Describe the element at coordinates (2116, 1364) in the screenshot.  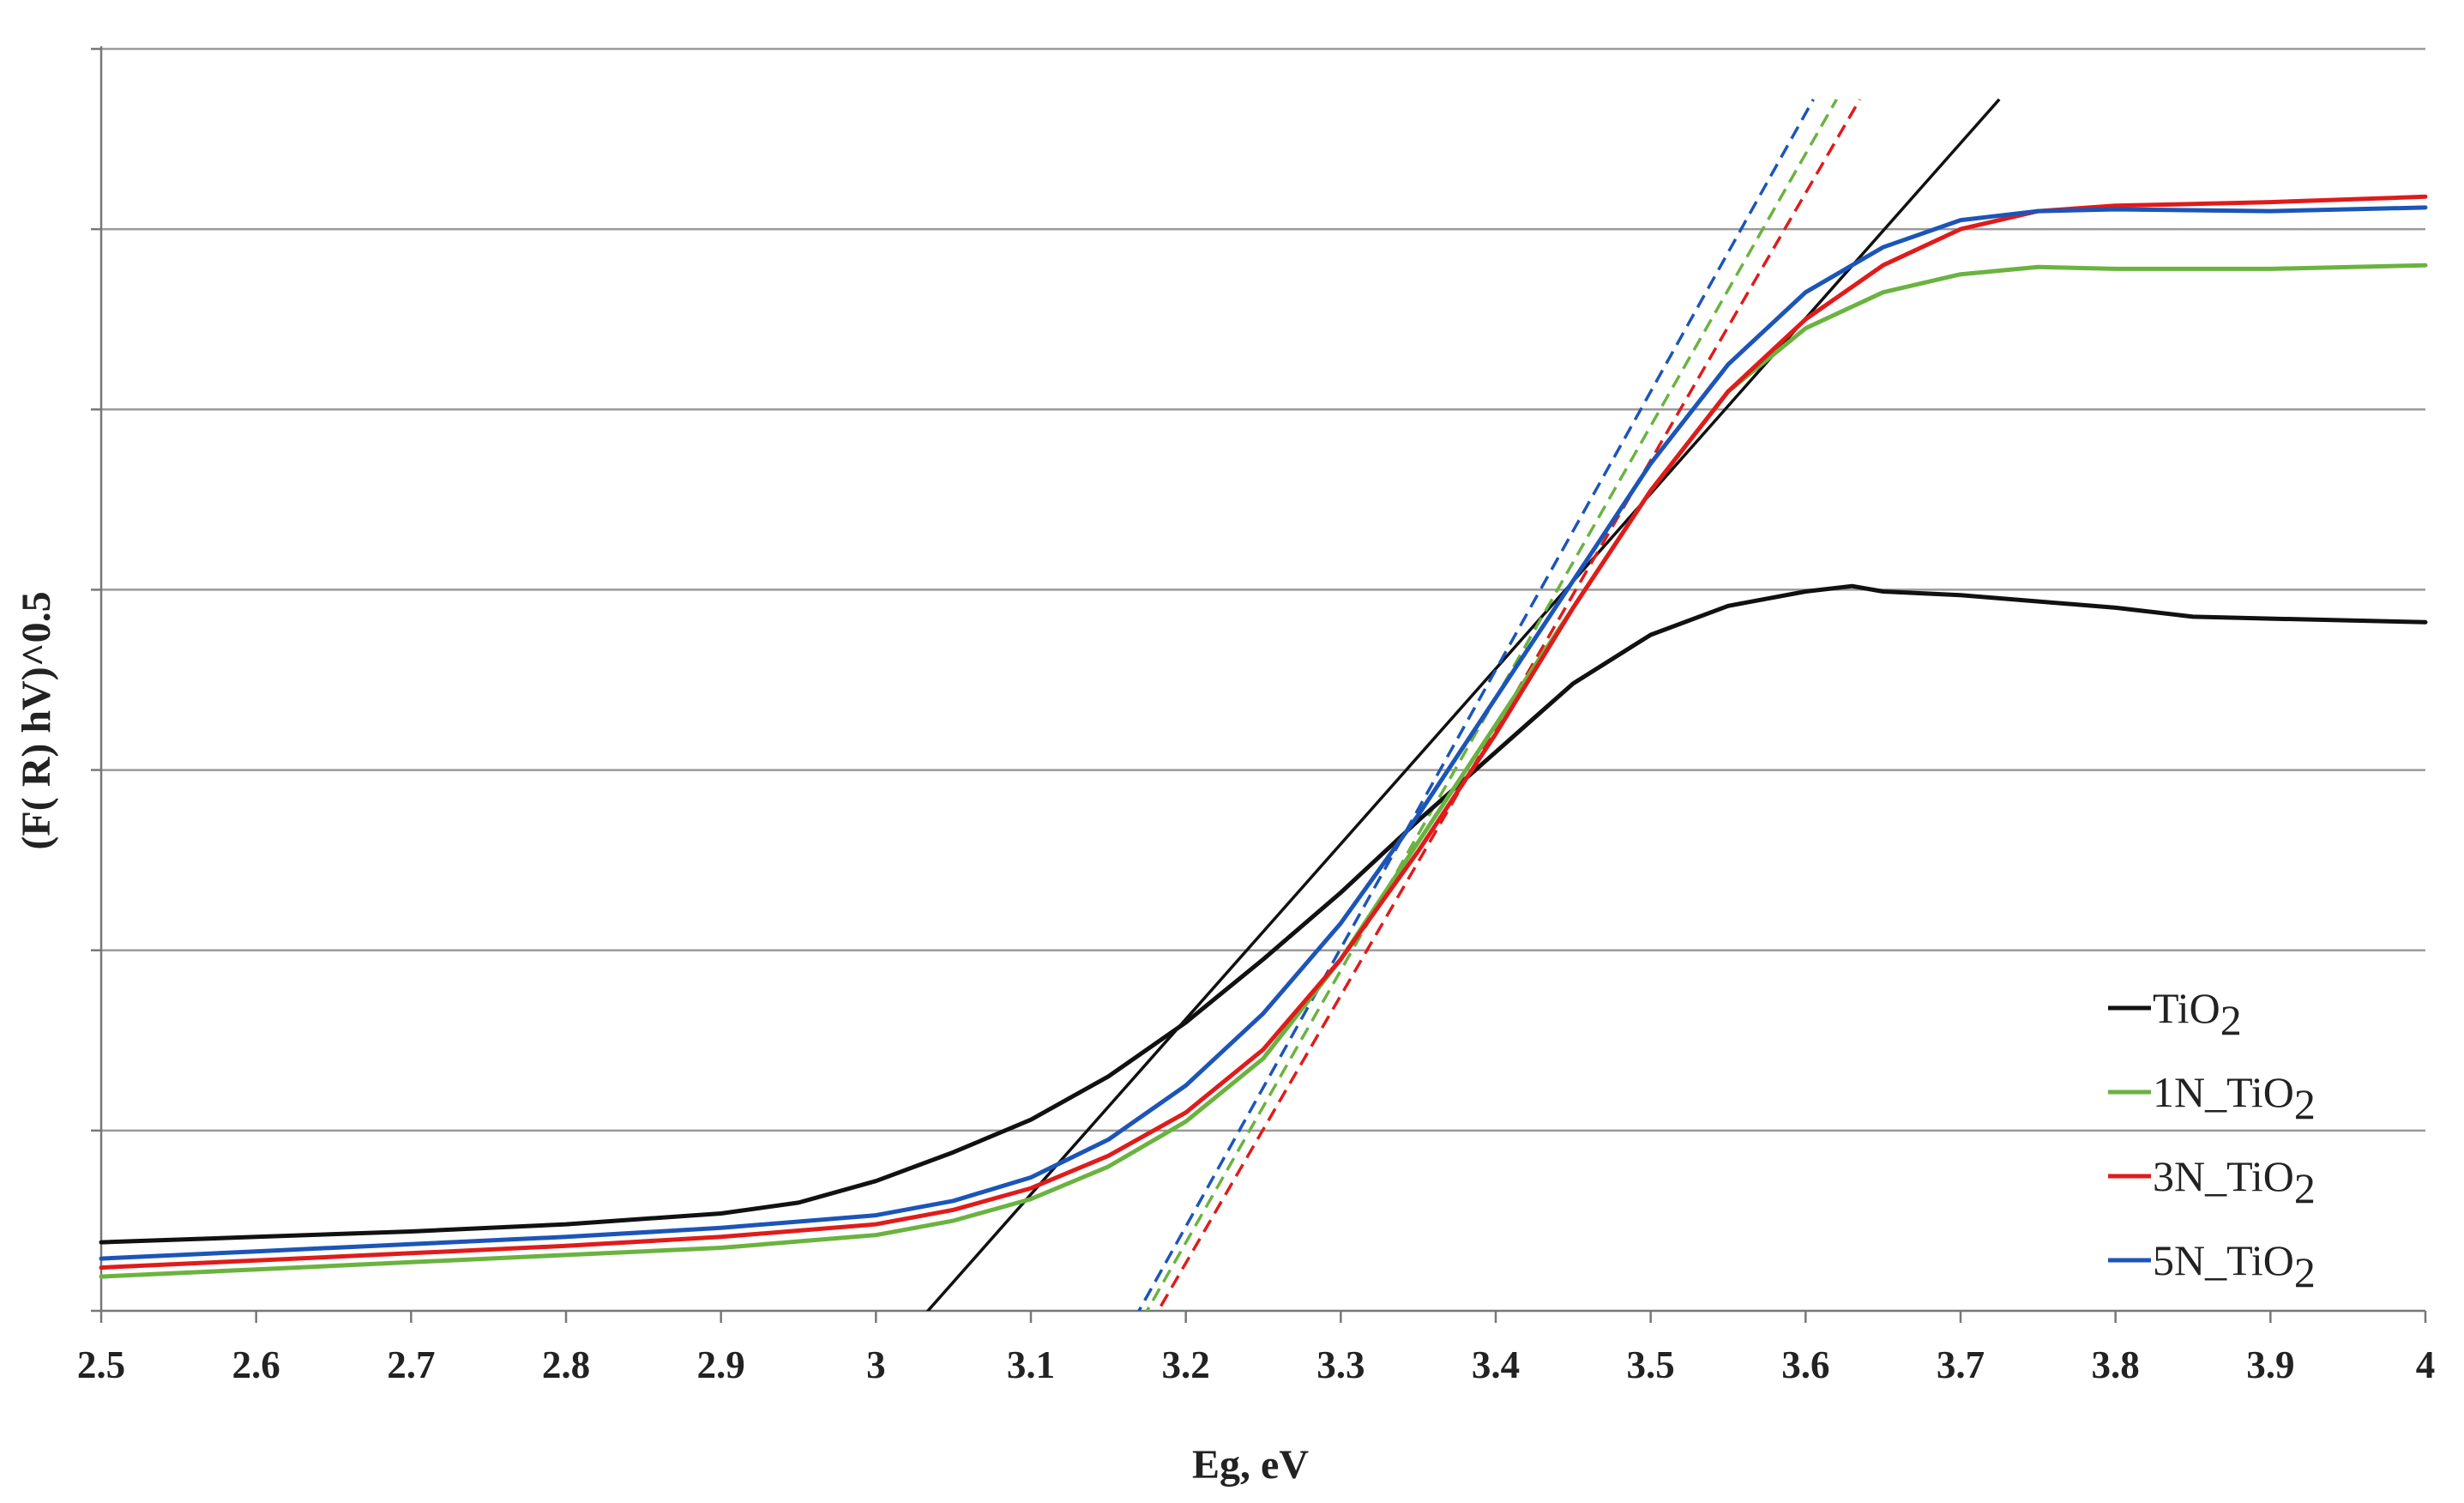
I see `x-tick-label: 3.8` at that location.